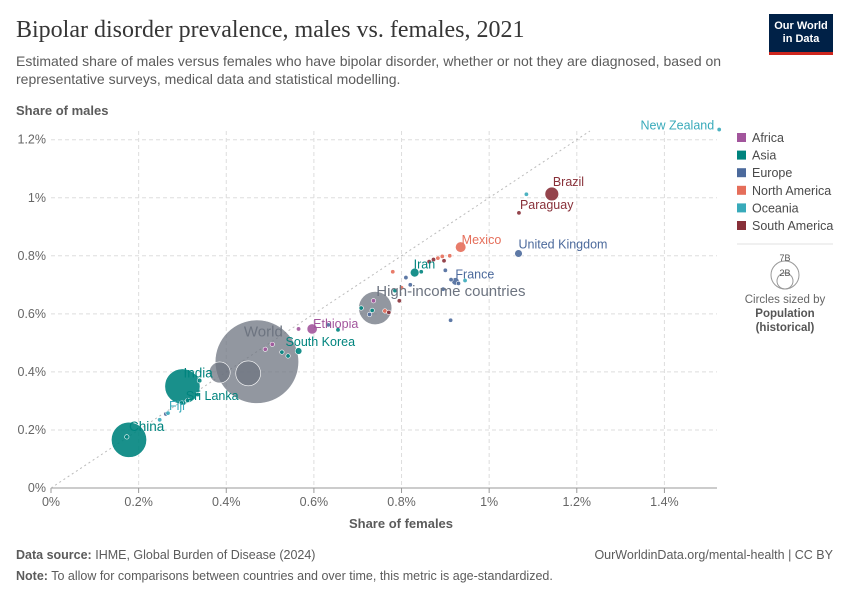 The width and height of the screenshot is (850, 600). Describe the element at coordinates (51, 502) in the screenshot. I see `x-tick-label: 0%` at that location.